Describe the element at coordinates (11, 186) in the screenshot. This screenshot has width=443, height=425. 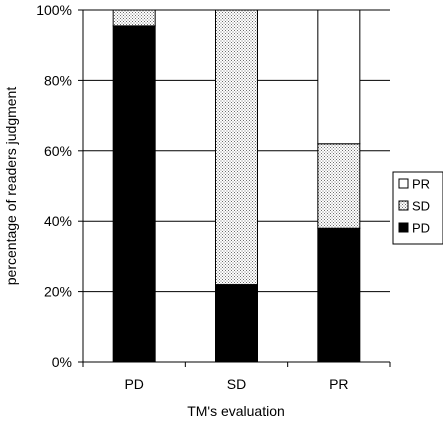
I see `y-axis-title: percentage of readers judgment` at that location.